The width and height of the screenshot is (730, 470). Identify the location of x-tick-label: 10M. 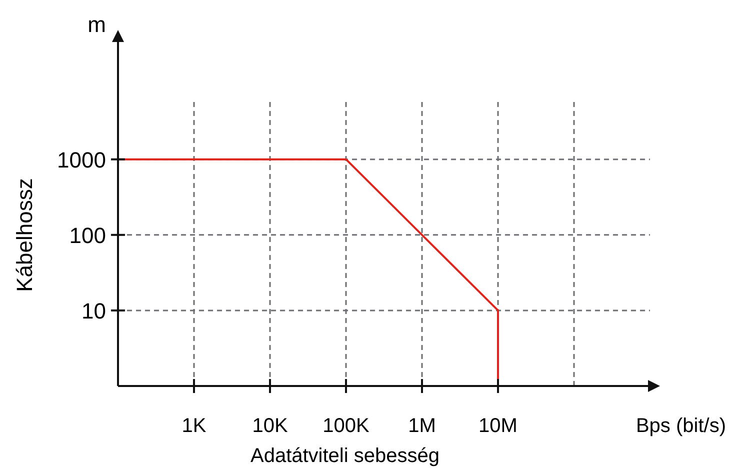
(498, 426).